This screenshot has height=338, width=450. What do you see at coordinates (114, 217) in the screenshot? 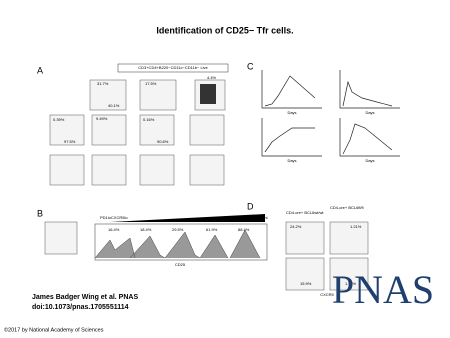
I see `header: PD1loCXCR5lo` at bounding box center [114, 217].